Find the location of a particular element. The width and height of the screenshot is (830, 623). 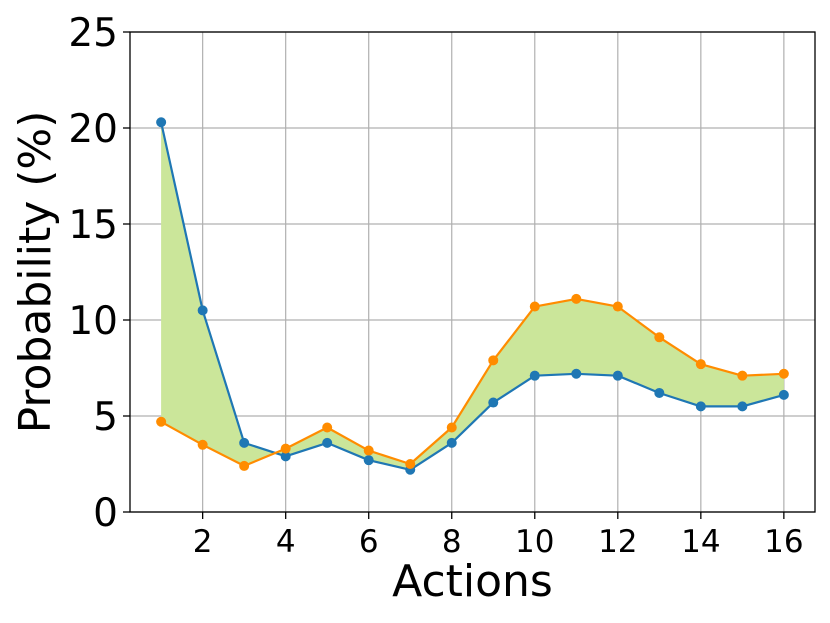

x-tick-label: 2 is located at coordinates (203, 542).